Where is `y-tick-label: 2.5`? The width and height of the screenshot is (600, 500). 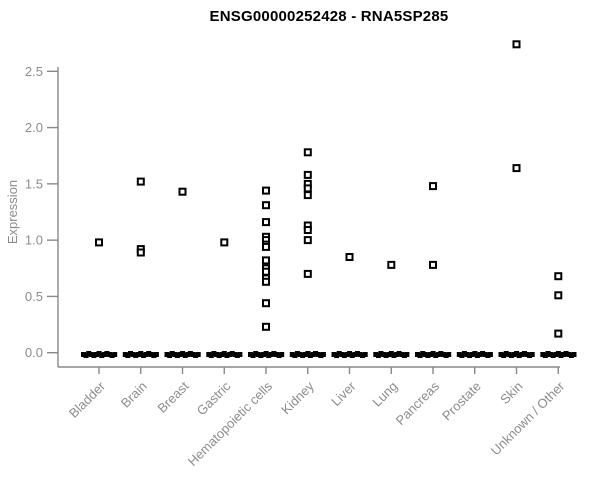
y-tick-label: 2.5 is located at coordinates (34, 71).